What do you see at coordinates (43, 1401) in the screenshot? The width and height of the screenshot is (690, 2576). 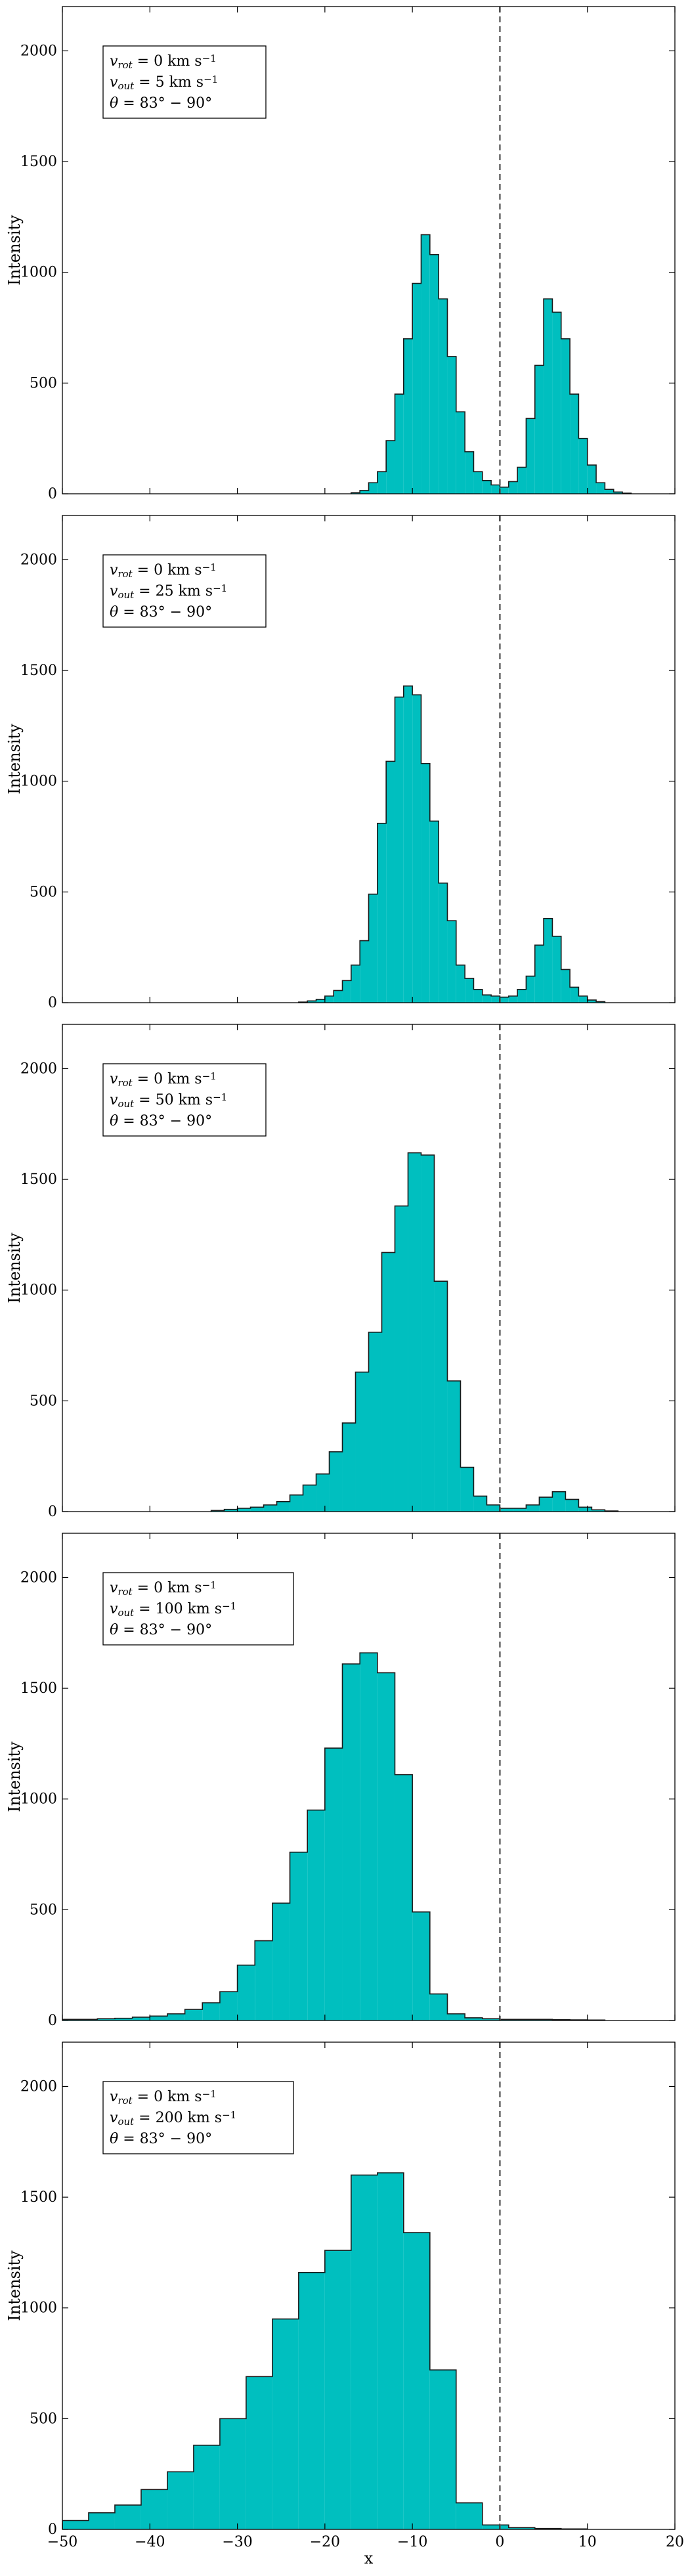 I see `y-tick-label: 500` at bounding box center [43, 1401].